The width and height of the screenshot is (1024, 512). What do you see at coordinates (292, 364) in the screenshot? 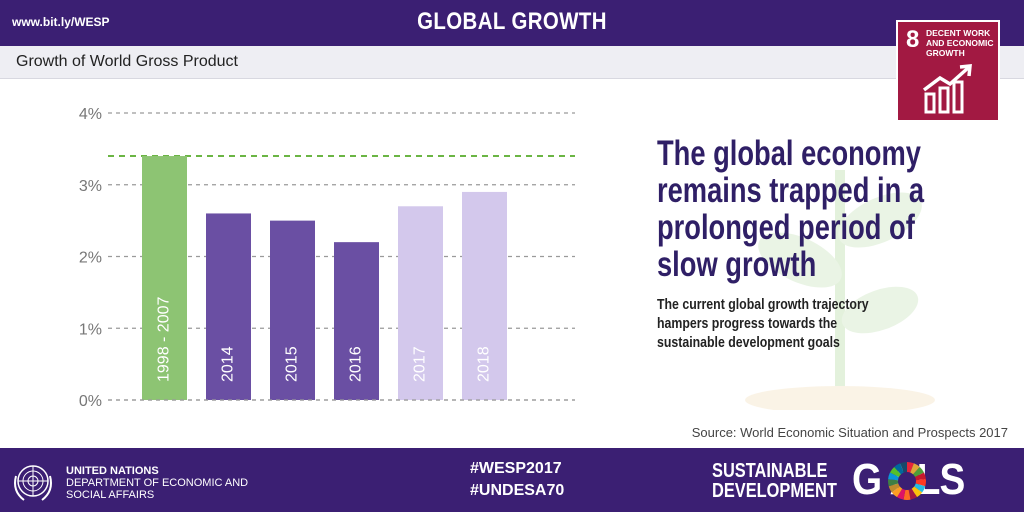
I see `bar-category-label: 2015` at bounding box center [292, 364].